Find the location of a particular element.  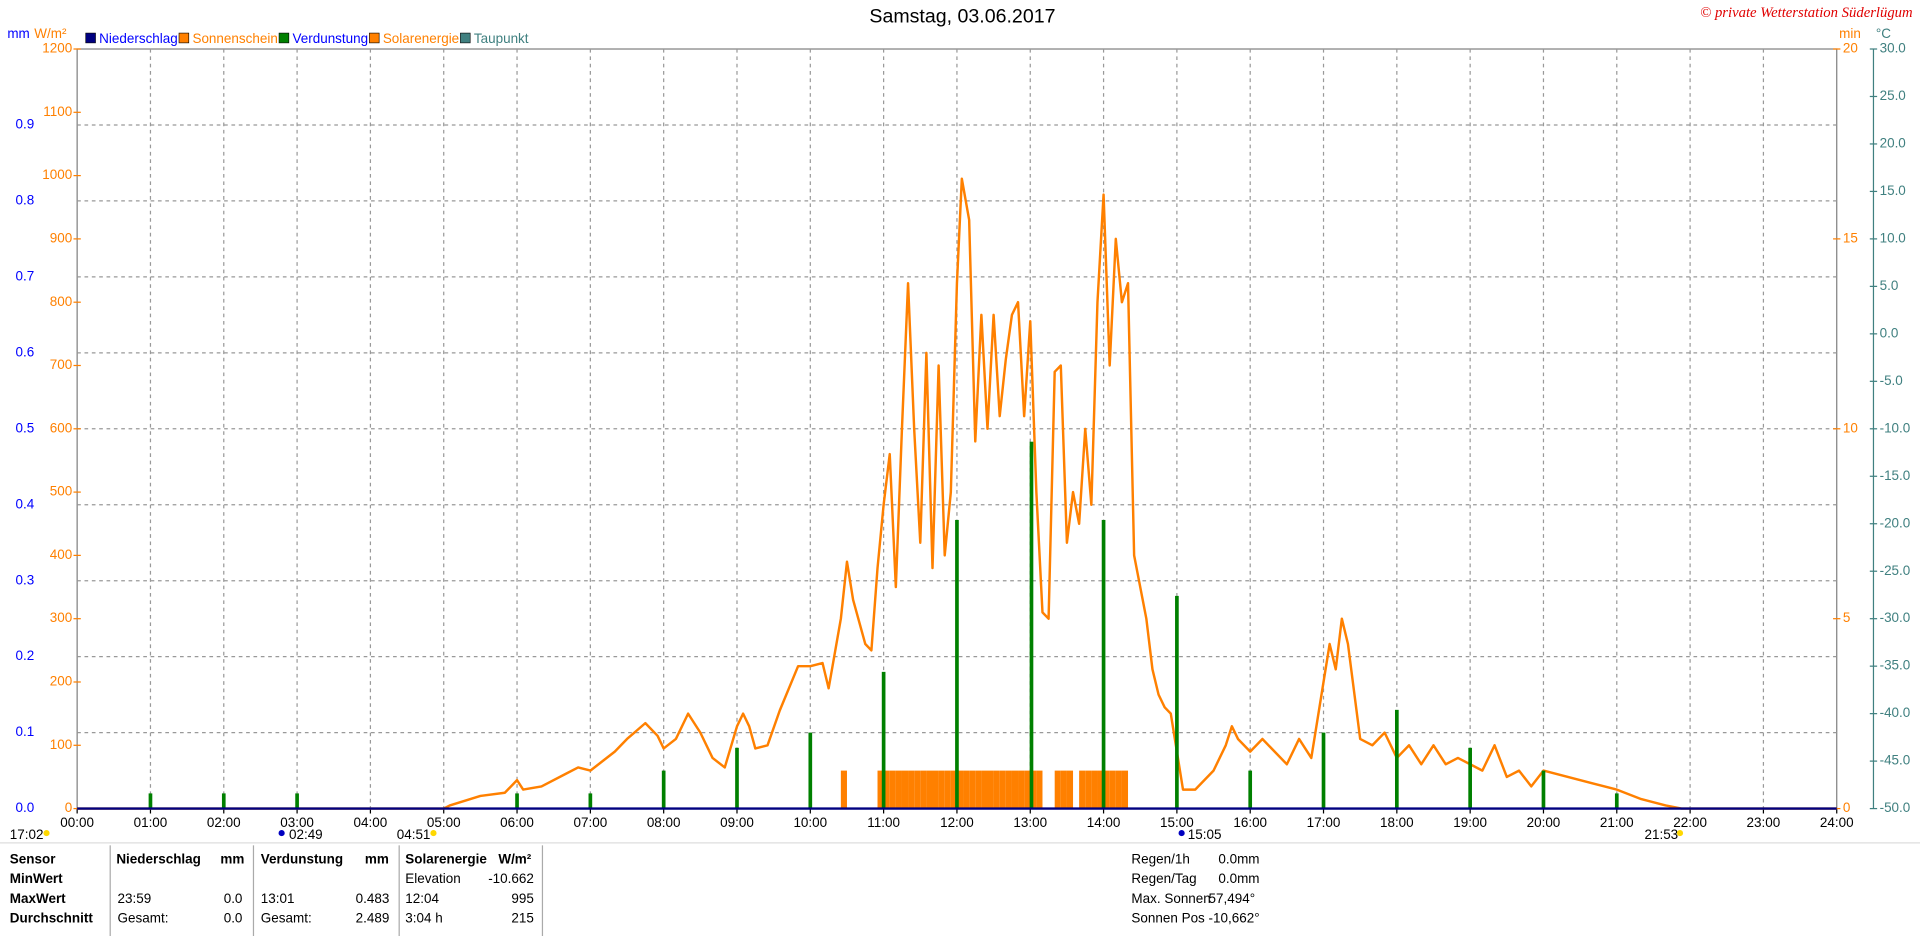

x-tick-label: 18:00 is located at coordinates (1397, 822).